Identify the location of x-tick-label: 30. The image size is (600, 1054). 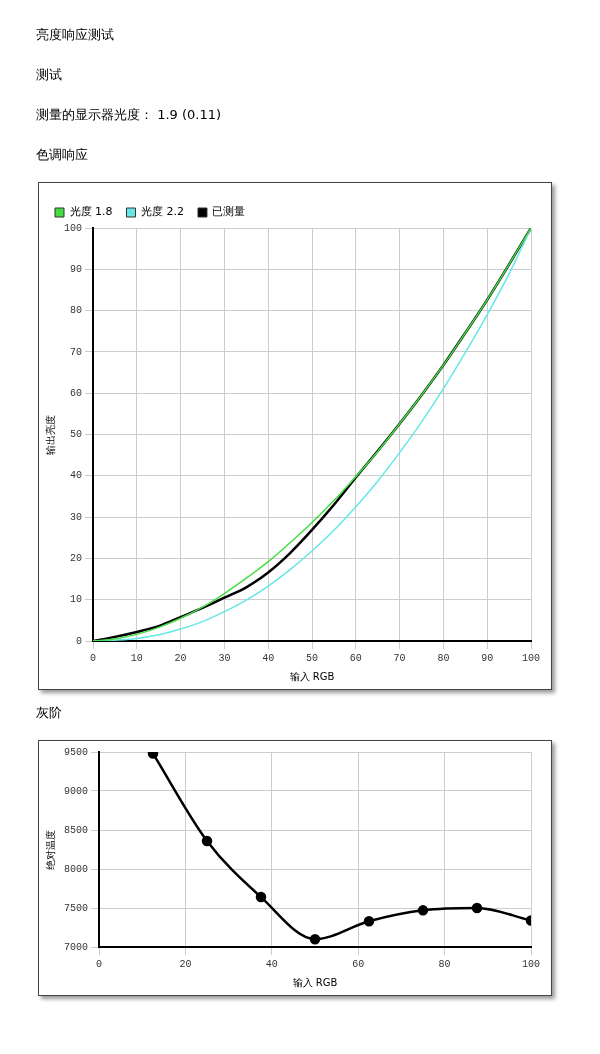
(224, 658).